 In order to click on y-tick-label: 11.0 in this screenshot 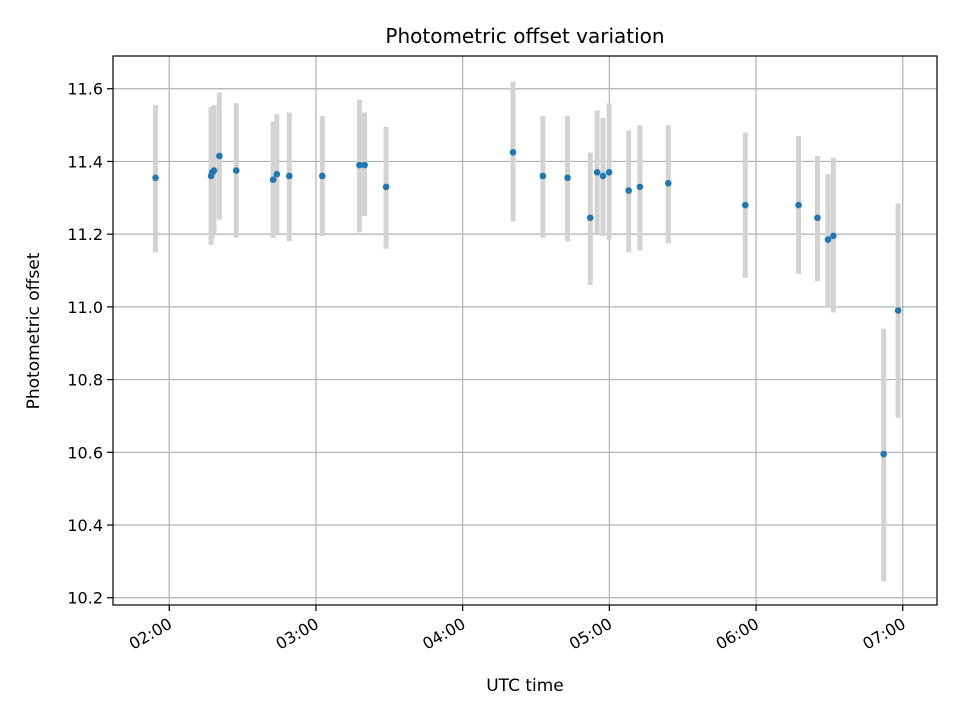, I will do `click(85, 307)`.